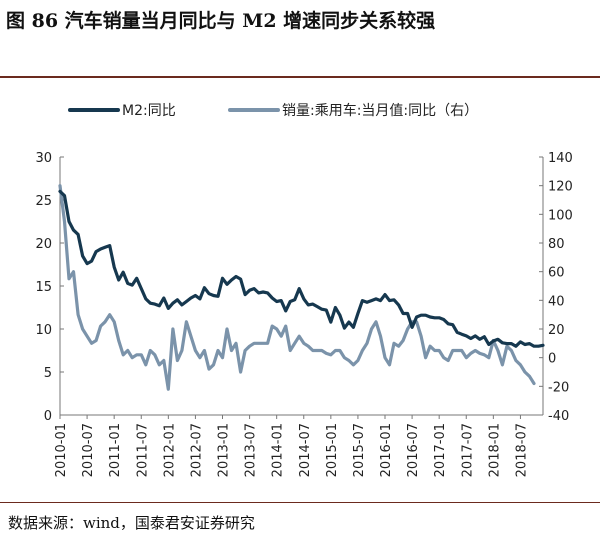 The image size is (600, 538). I want to click on chart-figure-title: 图 86 汽车销量当月同比与 M2 增速同步关系较强, so click(221, 21).